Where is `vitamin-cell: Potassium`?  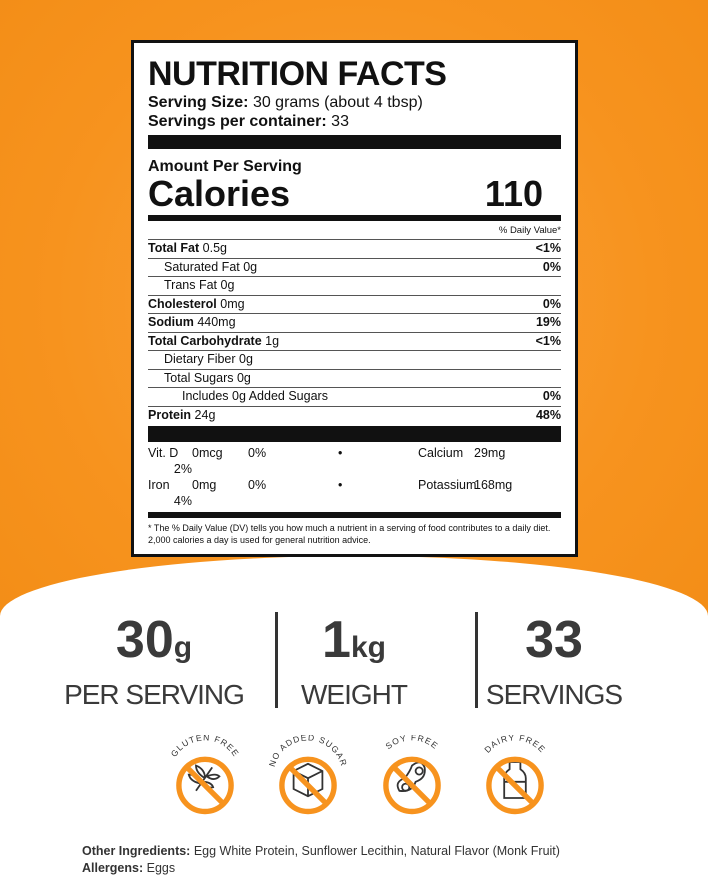
vitamin-cell: Potassium is located at coordinates (447, 485).